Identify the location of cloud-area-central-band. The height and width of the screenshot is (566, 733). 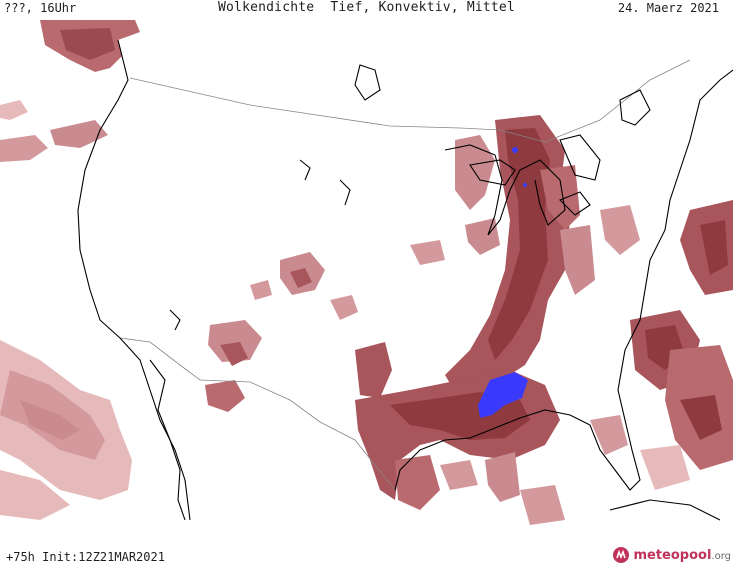
(520, 253).